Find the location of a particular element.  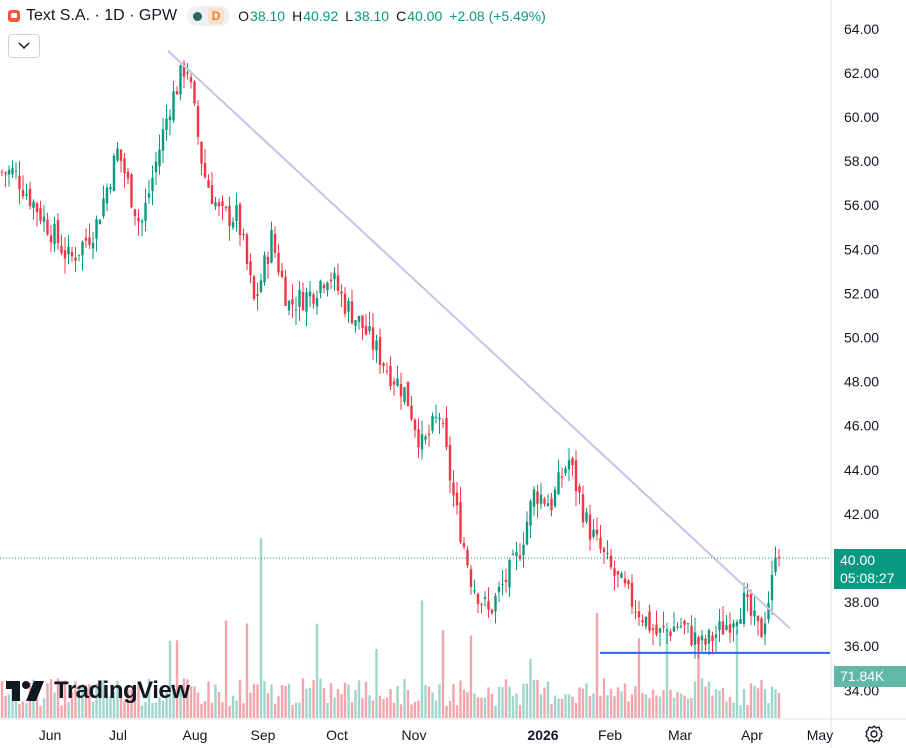

time-tick-label: Sep is located at coordinates (263, 735).